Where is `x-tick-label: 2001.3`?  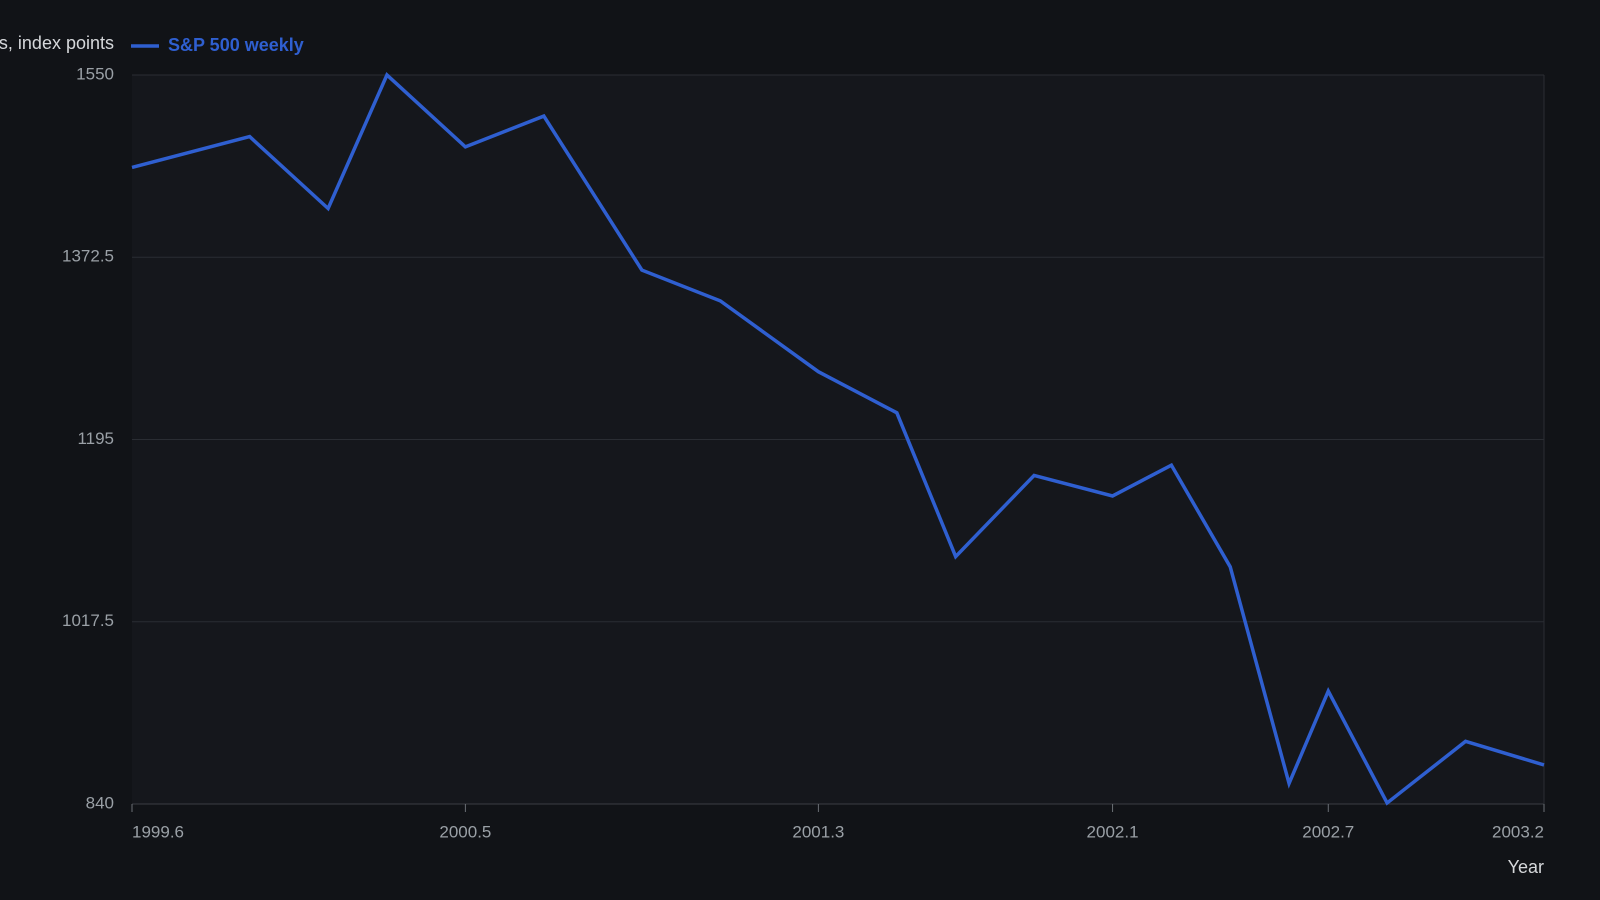 x-tick-label: 2001.3 is located at coordinates (818, 831).